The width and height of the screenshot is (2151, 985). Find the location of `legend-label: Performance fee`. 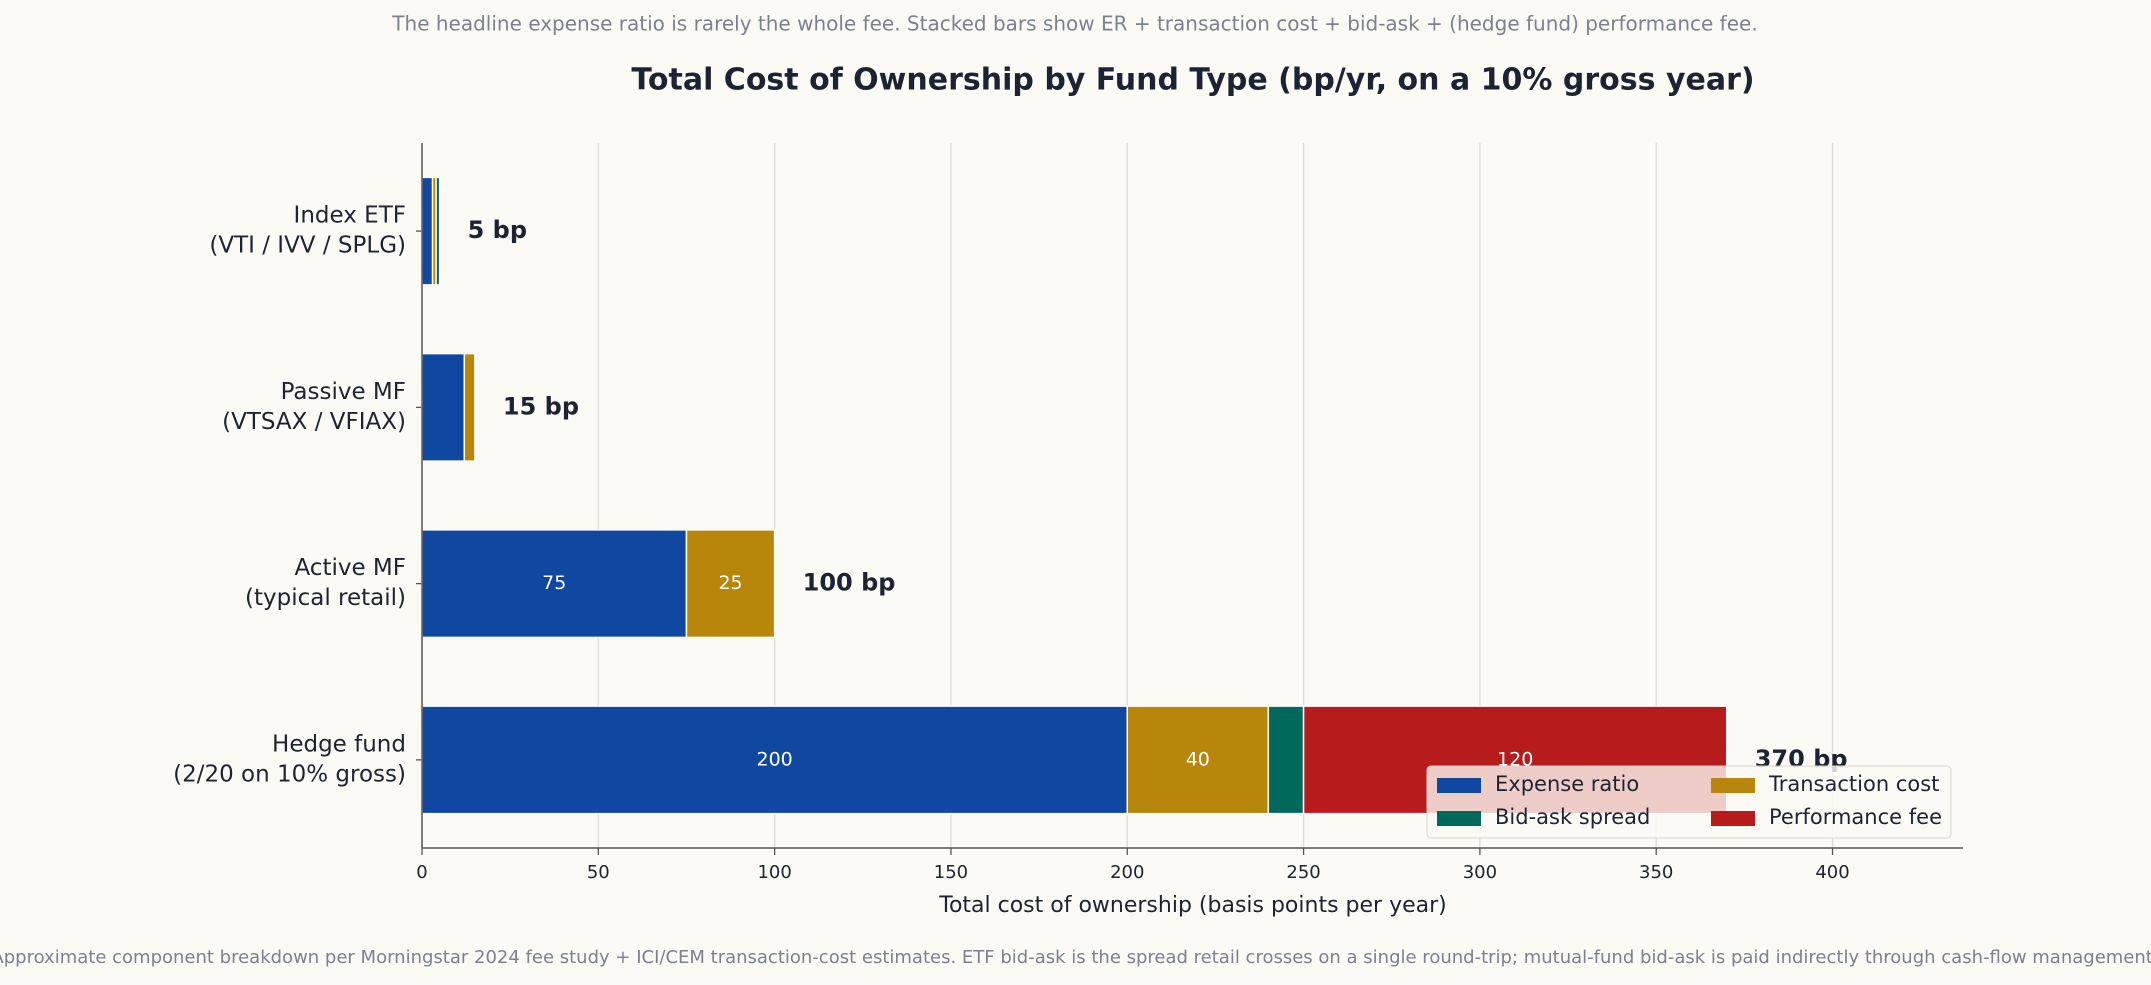

legend-label: Performance fee is located at coordinates (1855, 817).